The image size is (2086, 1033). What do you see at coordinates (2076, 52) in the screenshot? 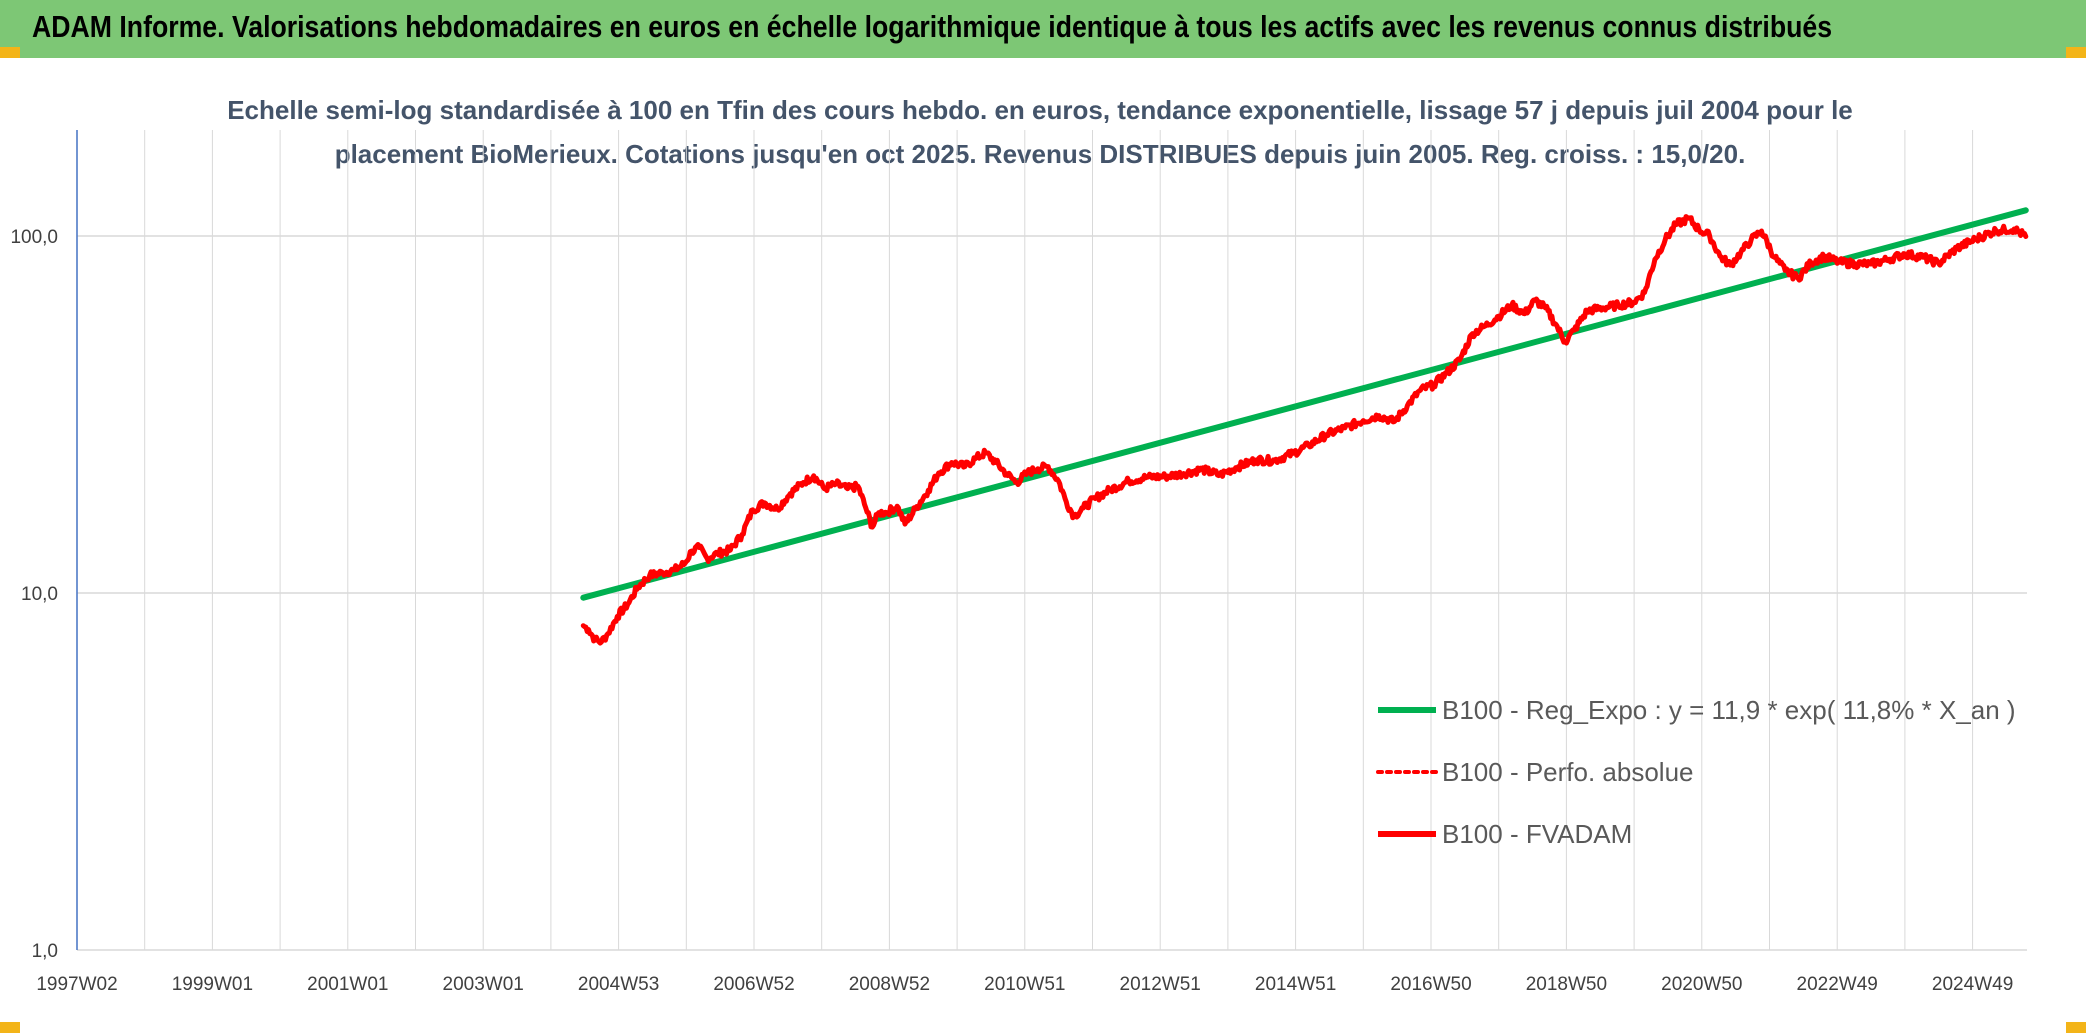
I see `corner-mark-top-right` at bounding box center [2076, 52].